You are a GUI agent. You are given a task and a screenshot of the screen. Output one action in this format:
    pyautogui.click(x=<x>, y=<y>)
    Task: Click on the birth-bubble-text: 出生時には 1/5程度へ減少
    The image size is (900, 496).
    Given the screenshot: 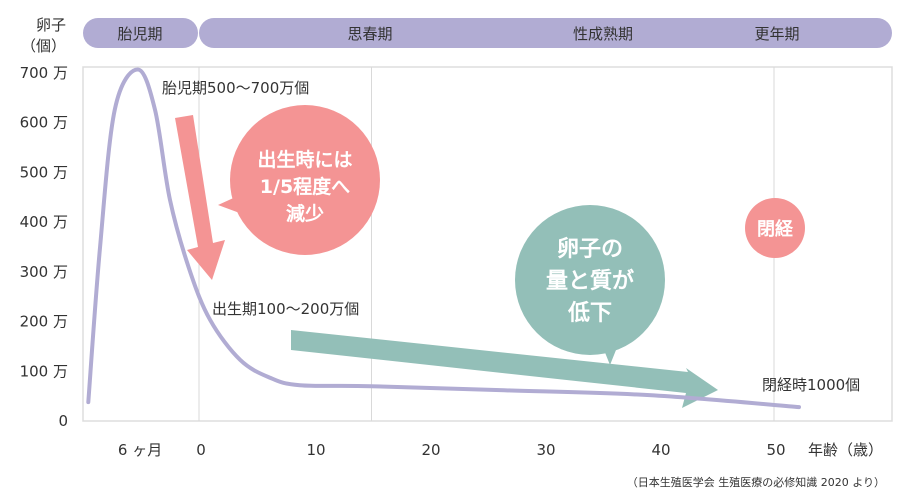 What is the action you would take?
    pyautogui.click(x=304, y=186)
    